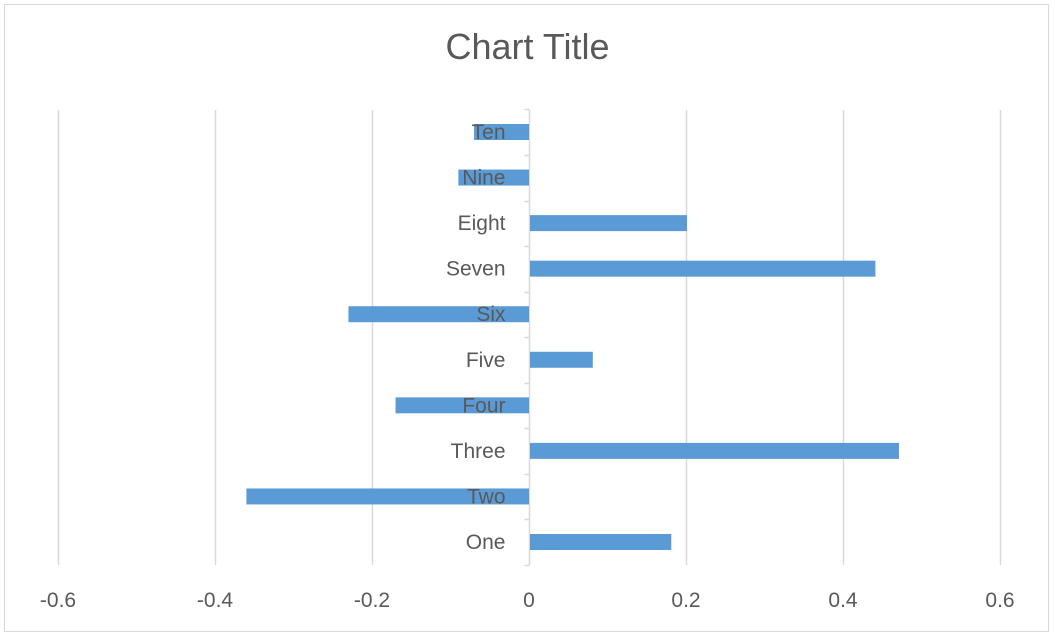 This screenshot has height=640, width=1055. What do you see at coordinates (843, 600) in the screenshot?
I see `x-tick-label: 0.4` at bounding box center [843, 600].